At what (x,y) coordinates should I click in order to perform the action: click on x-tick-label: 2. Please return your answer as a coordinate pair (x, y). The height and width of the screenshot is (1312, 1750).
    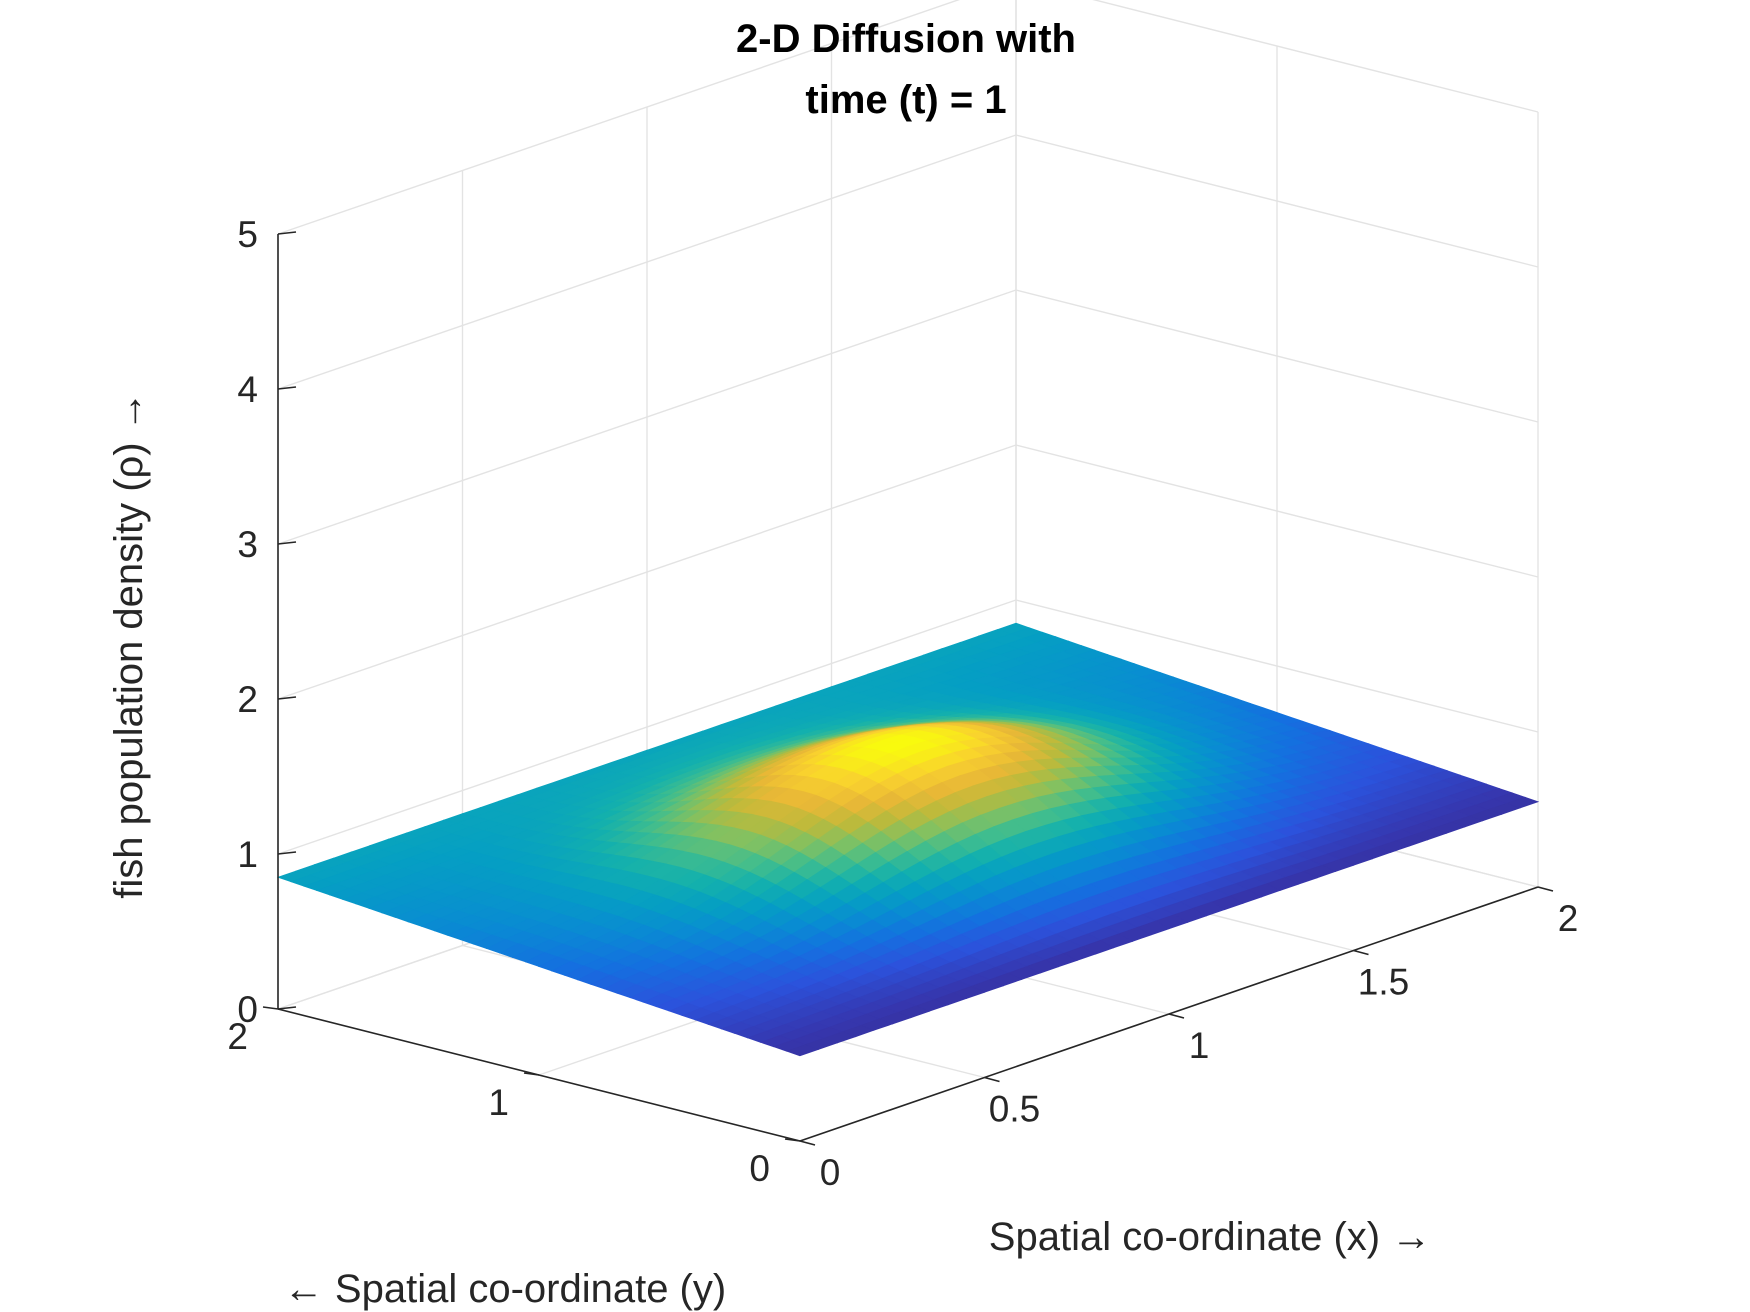
    Looking at the image, I should click on (1568, 918).